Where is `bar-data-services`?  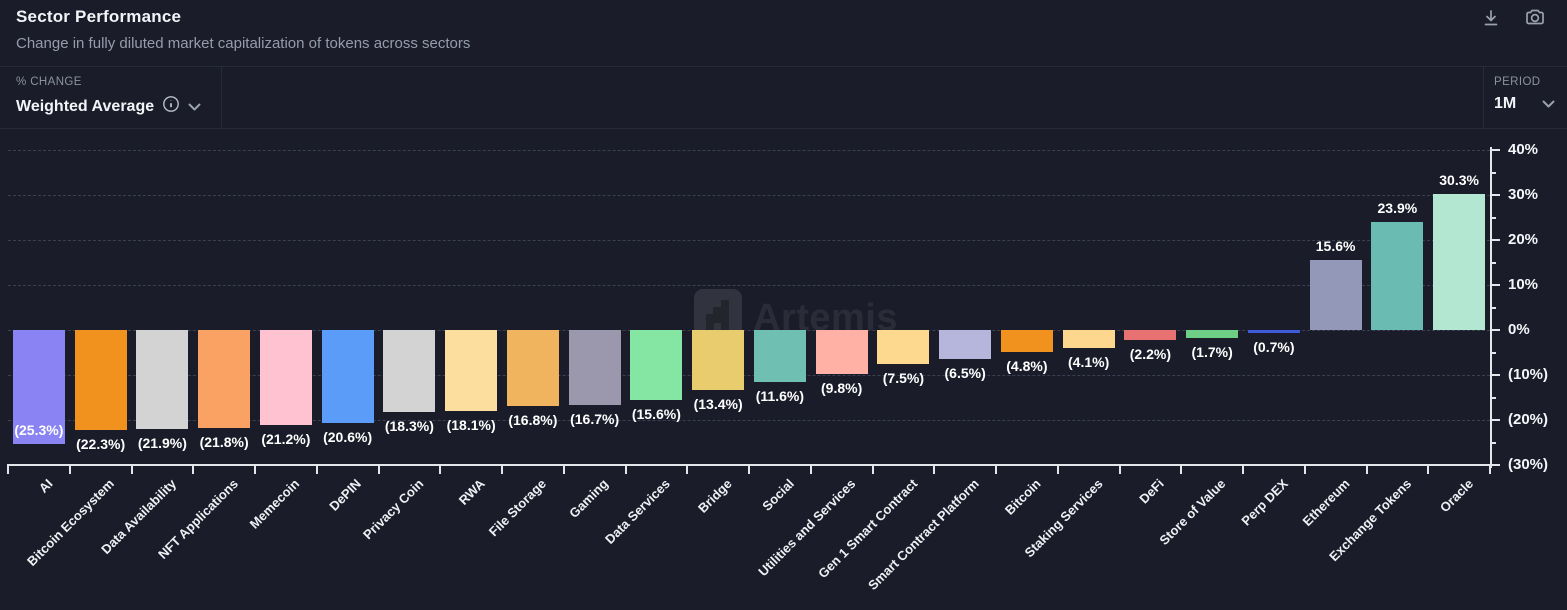
bar-data-services is located at coordinates (656, 365).